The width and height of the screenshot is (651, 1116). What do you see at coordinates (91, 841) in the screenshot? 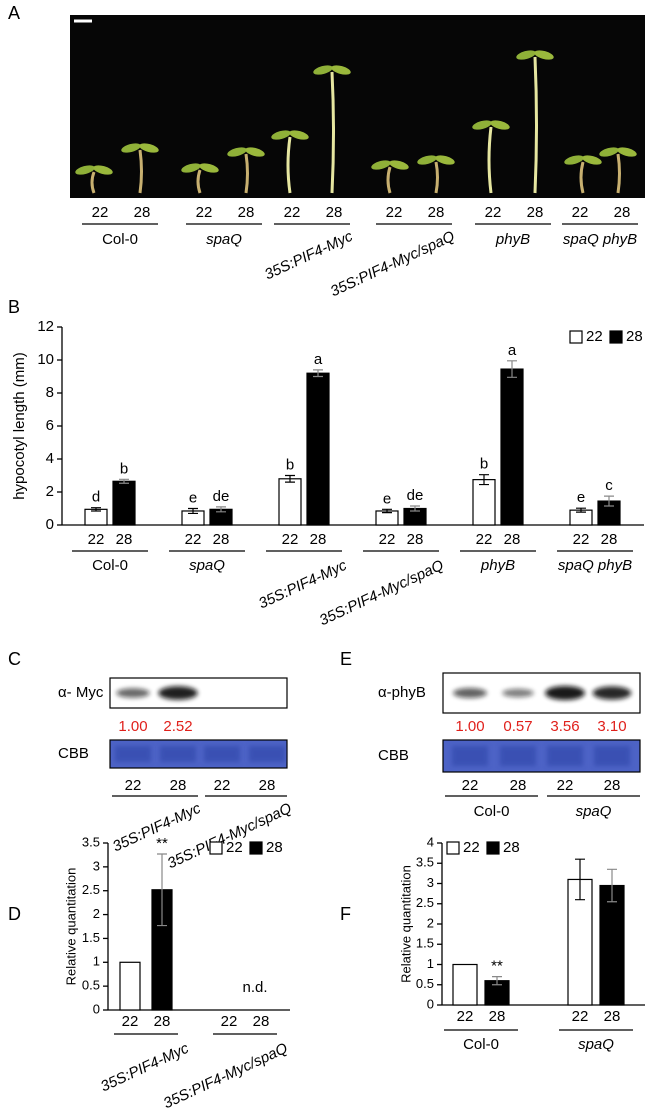
I see `y-tick-label: 3.5` at bounding box center [91, 841].